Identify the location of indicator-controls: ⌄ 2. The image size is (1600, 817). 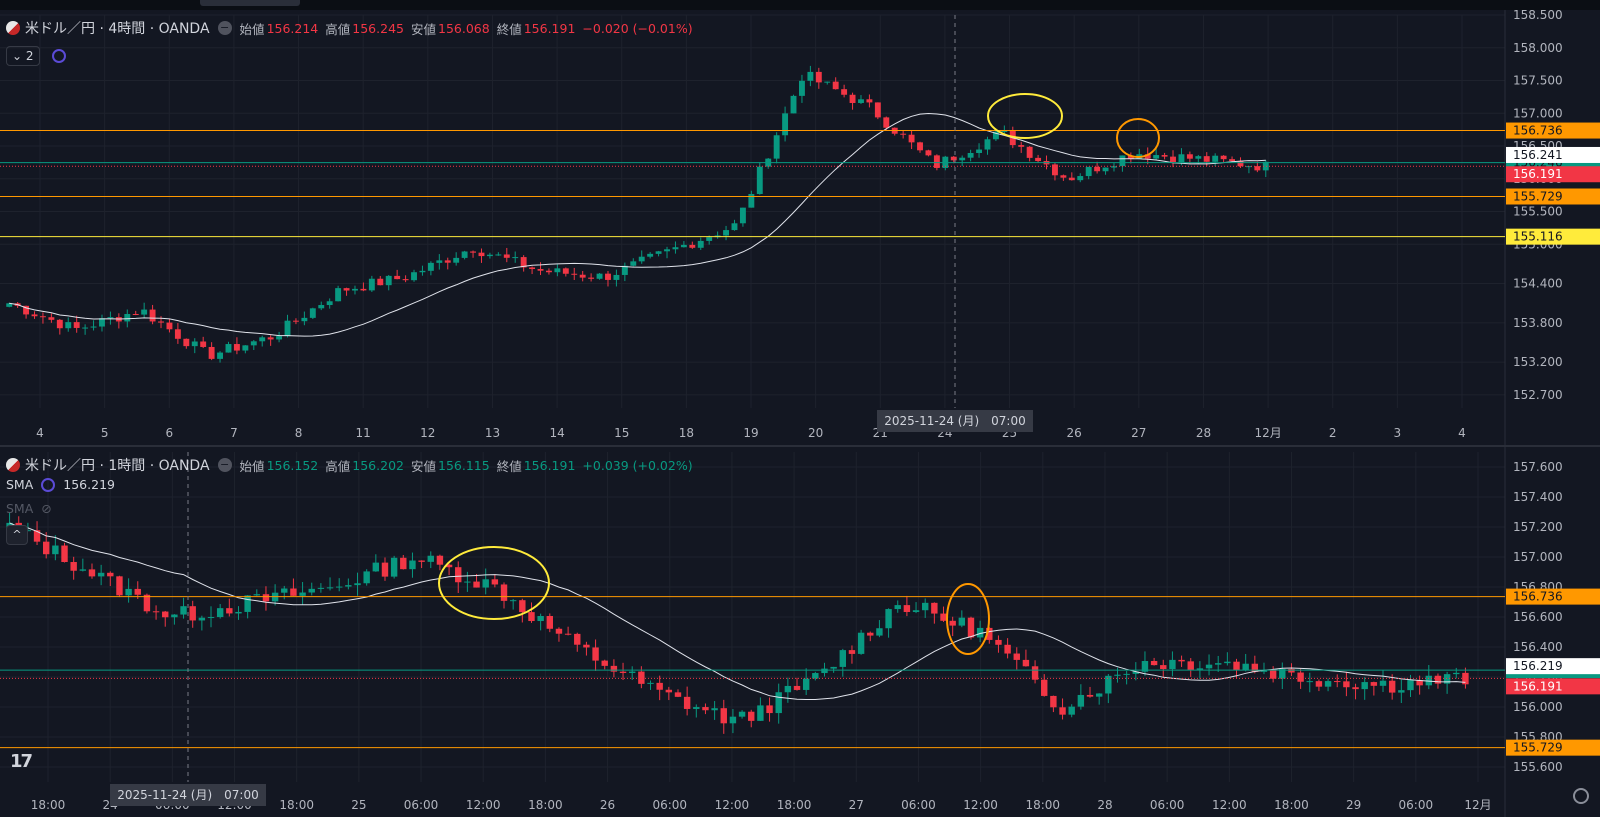
(36, 56).